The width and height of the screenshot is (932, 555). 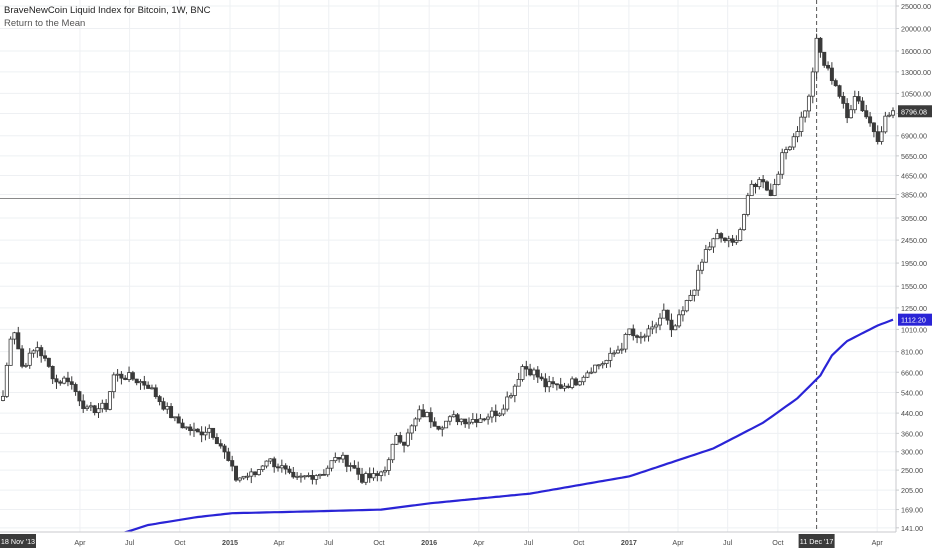 I want to click on crosshair-date-badge, so click(x=816, y=541).